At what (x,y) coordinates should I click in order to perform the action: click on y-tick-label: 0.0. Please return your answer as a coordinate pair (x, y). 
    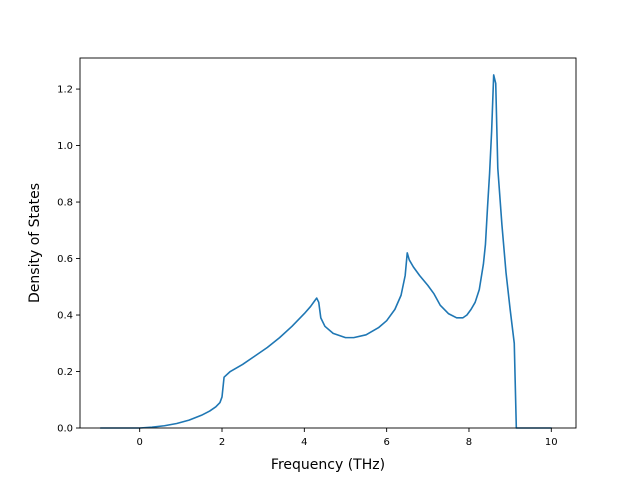
    Looking at the image, I should click on (65, 429).